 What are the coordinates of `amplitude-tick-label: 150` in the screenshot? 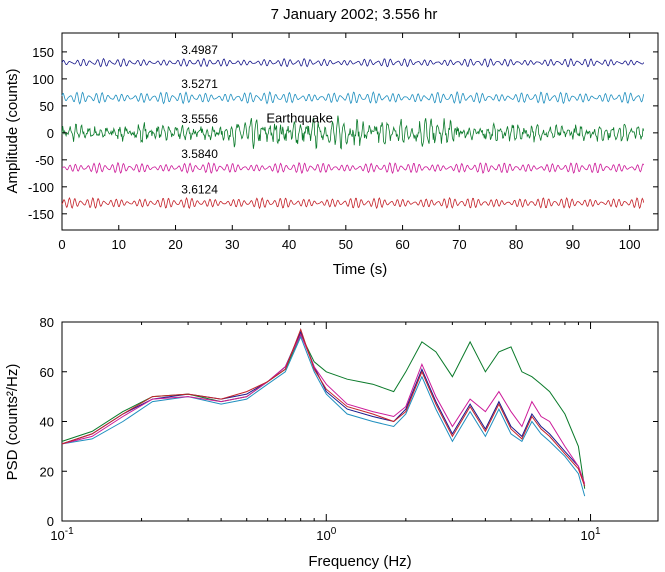 It's located at (43, 52).